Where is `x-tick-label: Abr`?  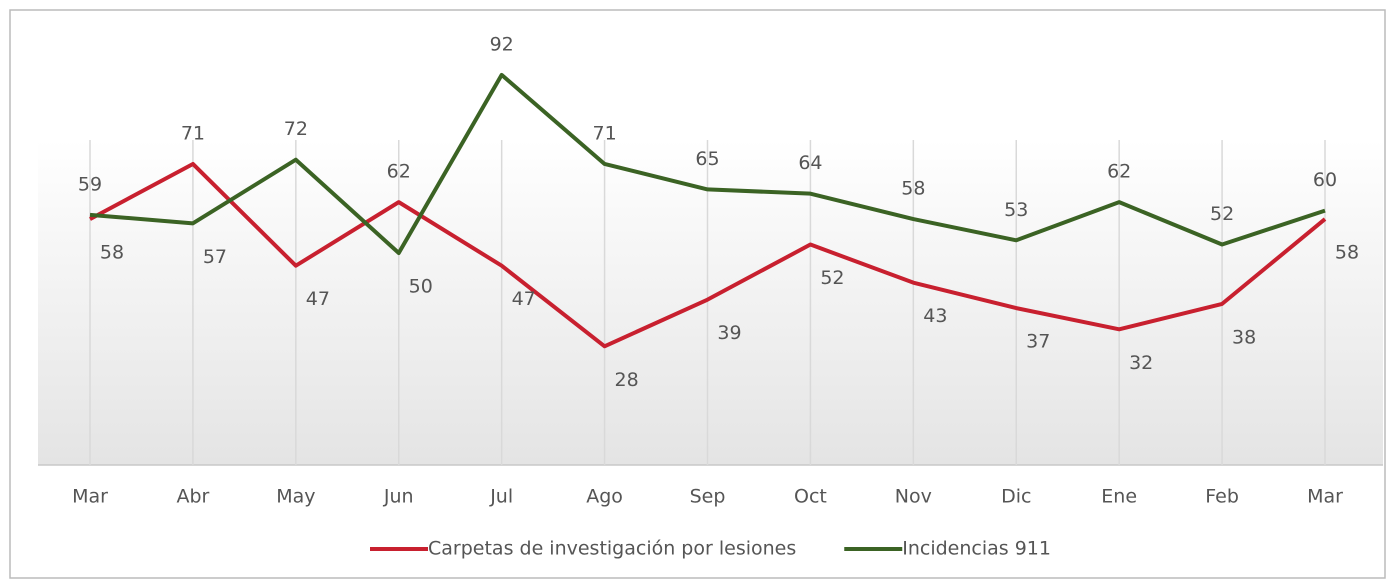
x-tick-label: Abr is located at coordinates (192, 497).